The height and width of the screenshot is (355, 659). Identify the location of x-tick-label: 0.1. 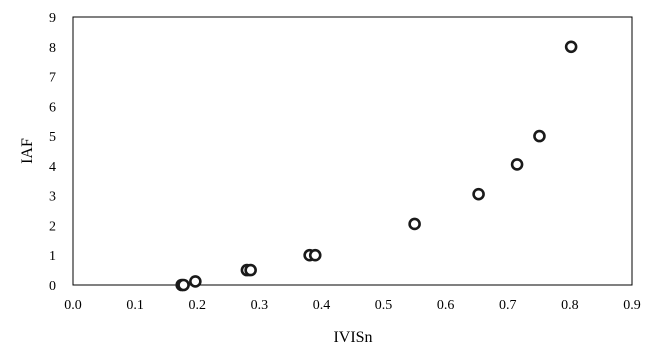
(135, 305).